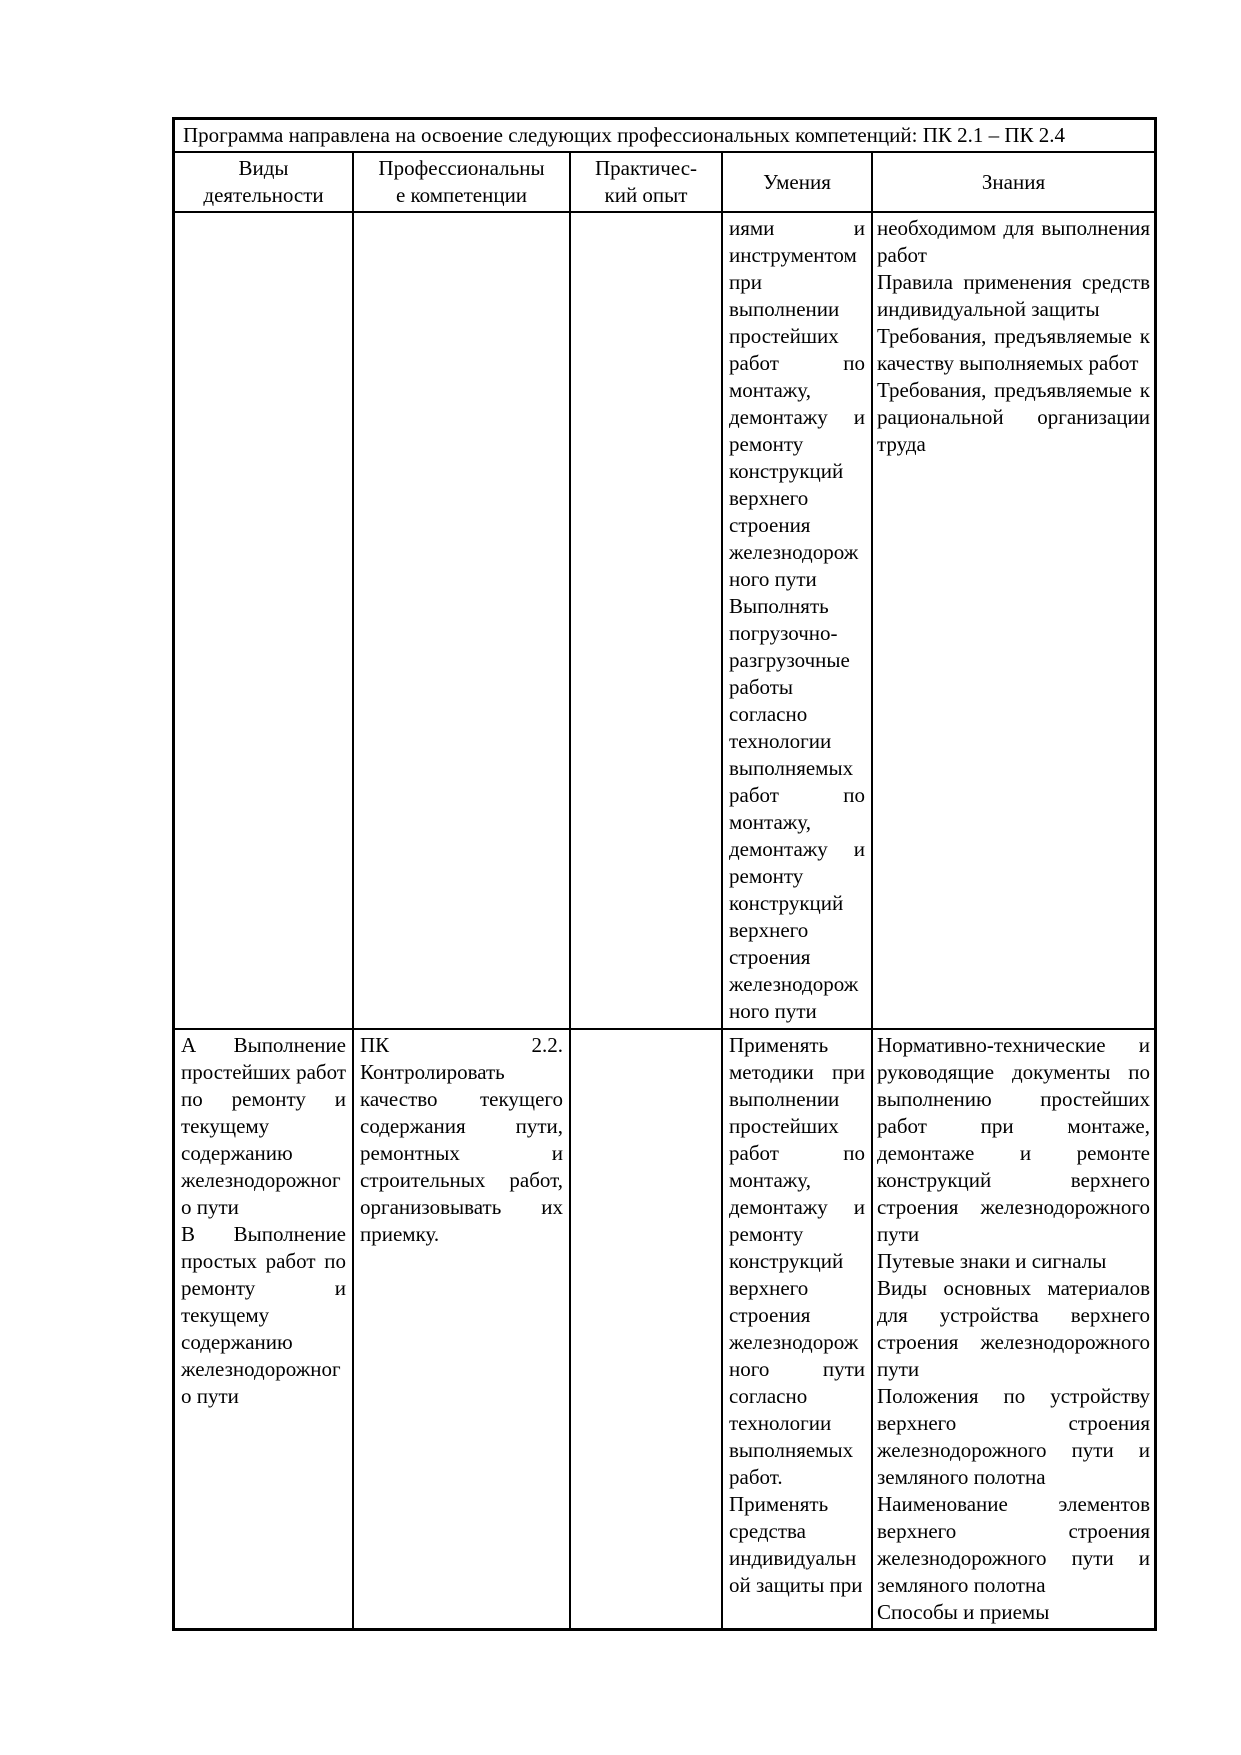 The image size is (1241, 1755). What do you see at coordinates (1013, 241) in the screenshot?
I see `paragraph: необходимом для выполнения работ` at bounding box center [1013, 241].